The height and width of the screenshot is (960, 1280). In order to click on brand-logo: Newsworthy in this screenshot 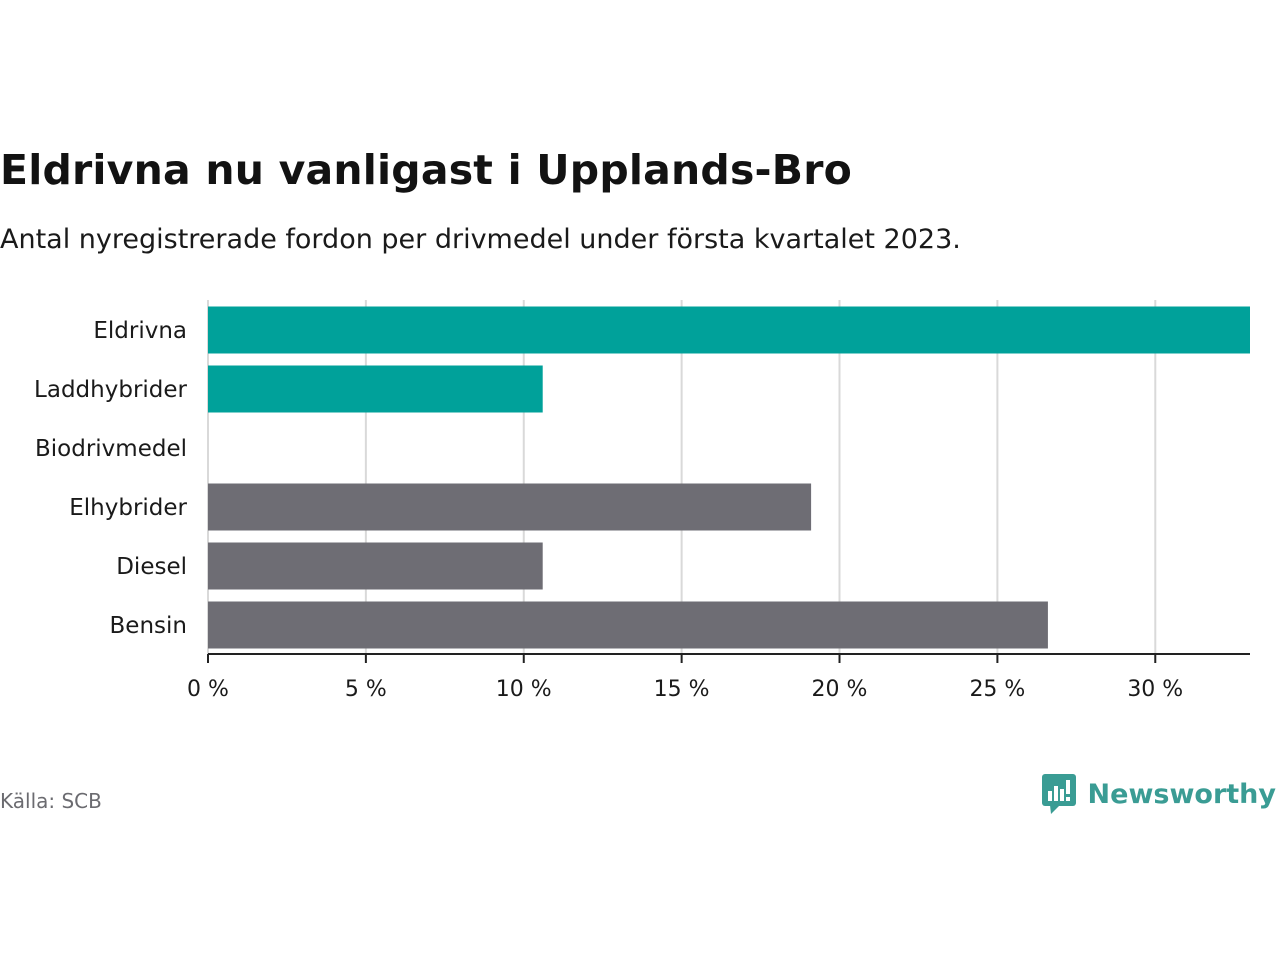, I will do `click(1158, 794)`.